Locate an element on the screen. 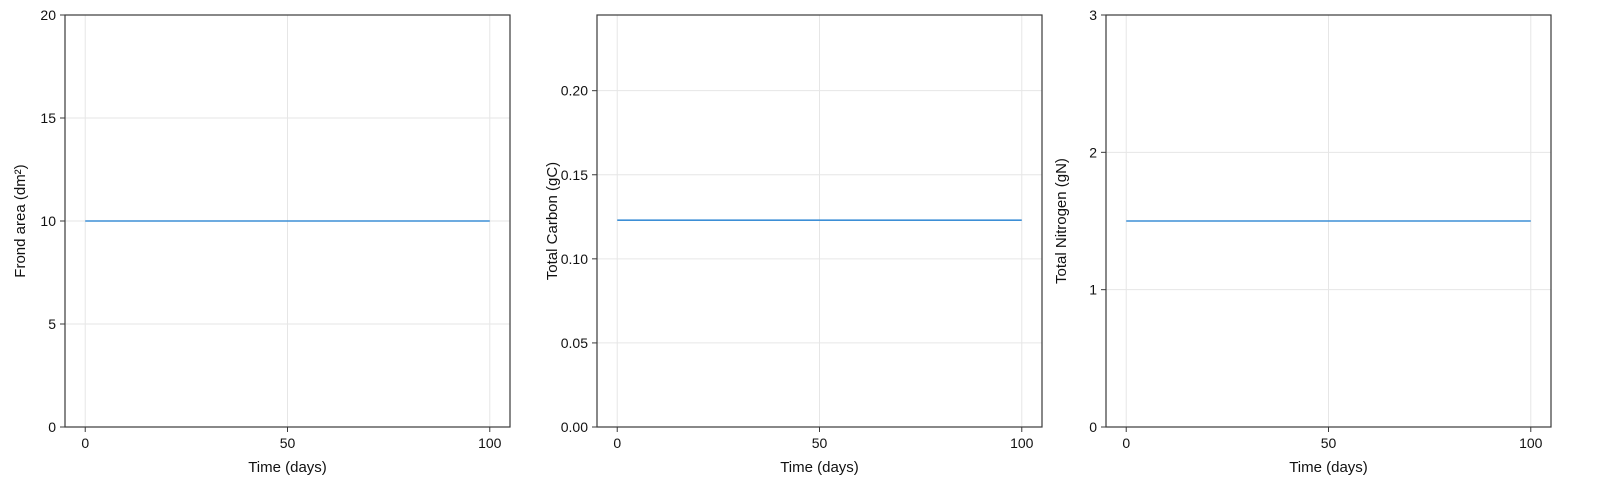 This screenshot has width=1600, height=500. y-tick-label: 1 is located at coordinates (1093, 290).